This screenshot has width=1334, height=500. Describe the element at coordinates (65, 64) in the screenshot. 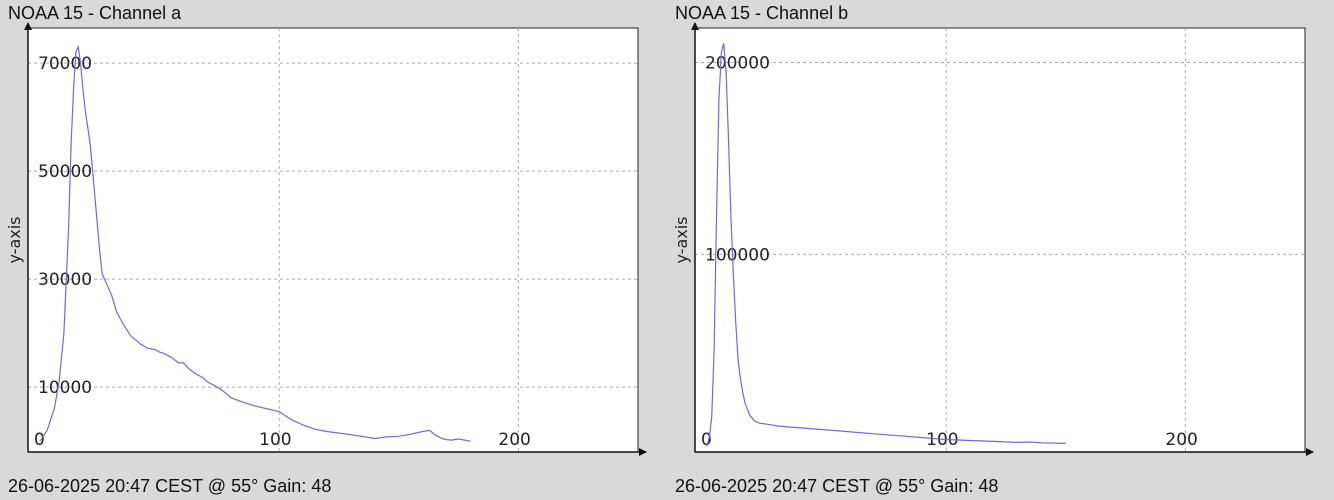

I see `y-tick-label: 70000` at that location.